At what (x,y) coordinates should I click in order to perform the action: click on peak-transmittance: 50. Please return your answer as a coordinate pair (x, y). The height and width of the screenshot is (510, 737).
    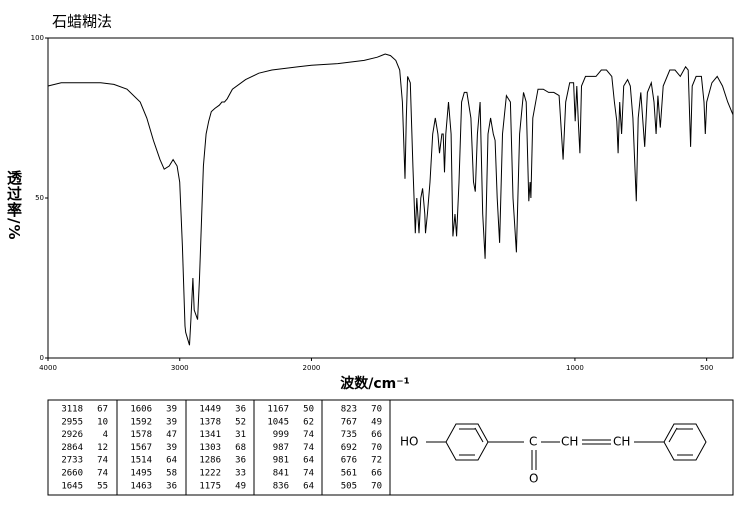
    Looking at the image, I should click on (308, 410).